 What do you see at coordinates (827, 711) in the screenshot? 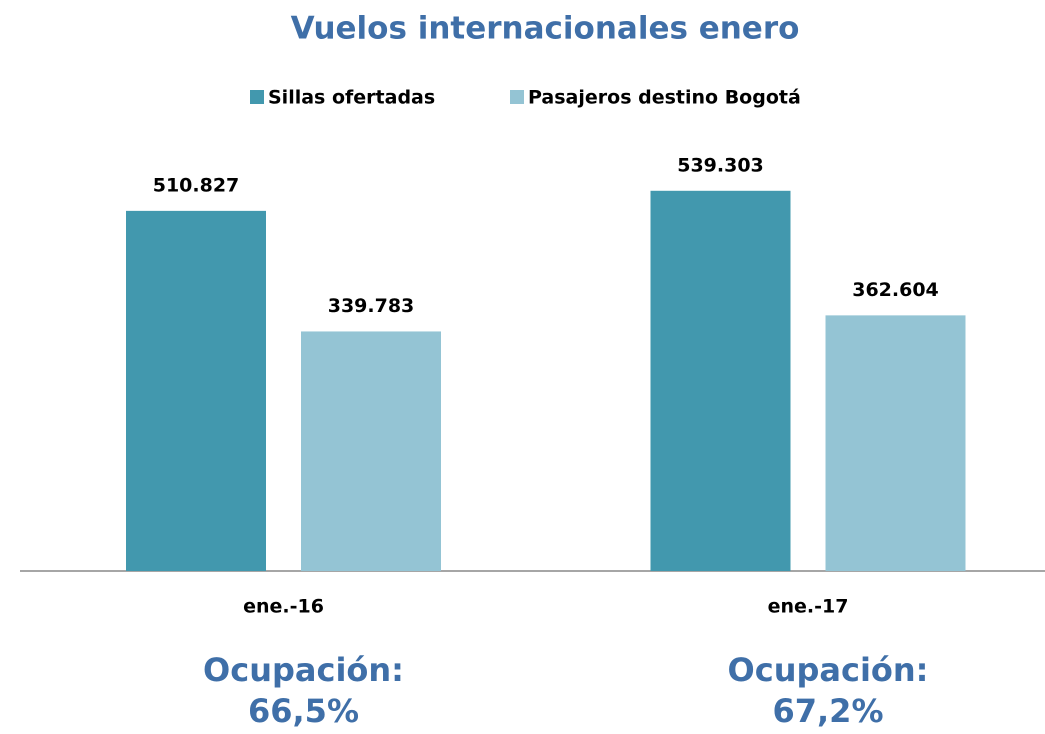
I see `annotation-value: 67,2%` at bounding box center [827, 711].